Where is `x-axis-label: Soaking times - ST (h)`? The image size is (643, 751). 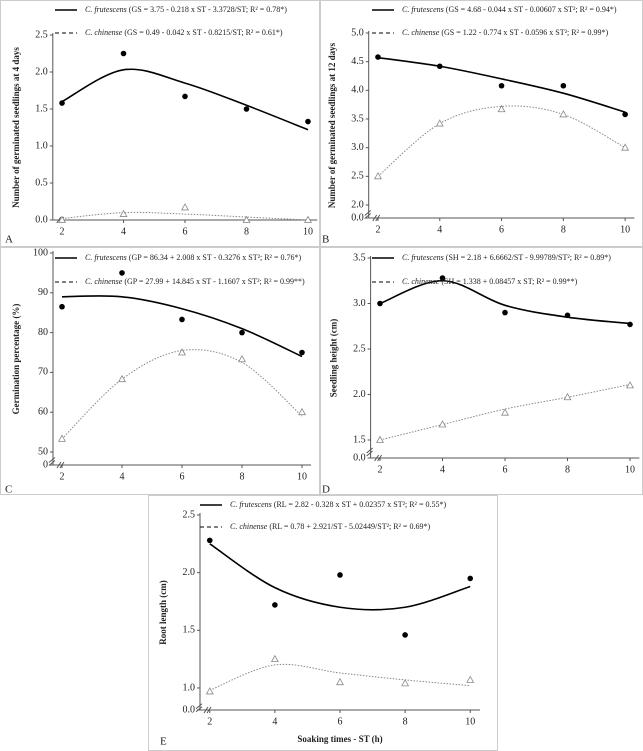 x-axis-label: Soaking times - ST (h) is located at coordinates (339, 739).